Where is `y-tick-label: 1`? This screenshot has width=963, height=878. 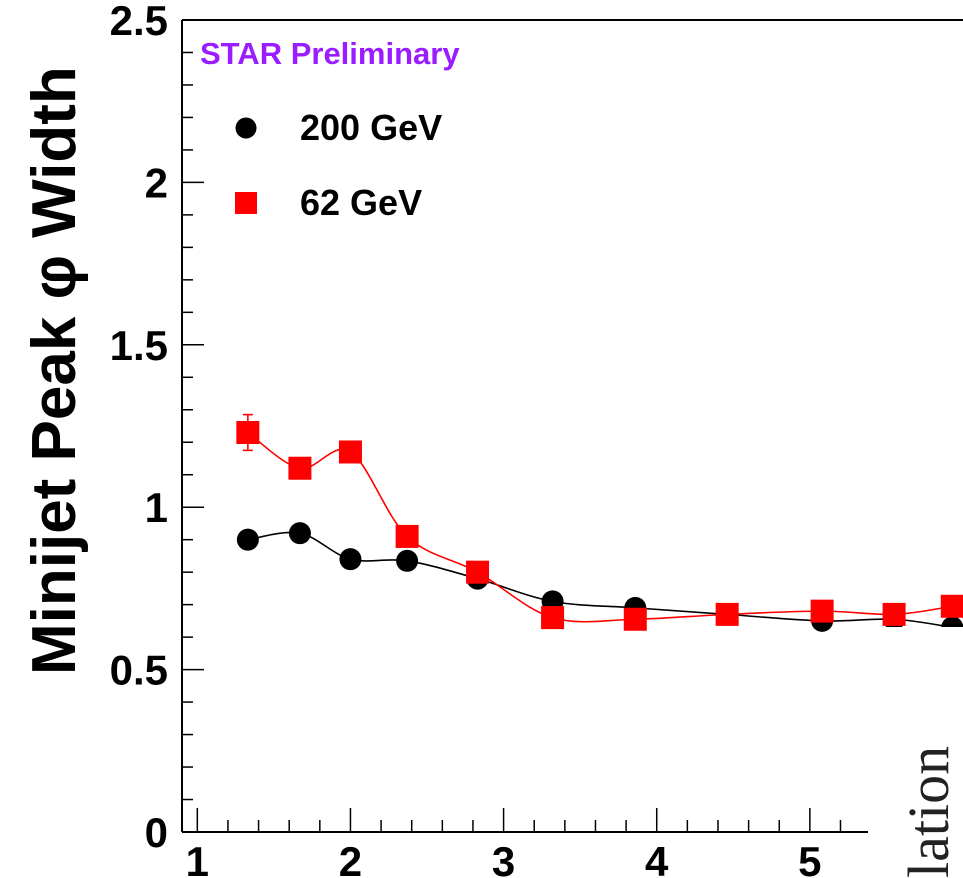
y-tick-label: 1 is located at coordinates (156, 507).